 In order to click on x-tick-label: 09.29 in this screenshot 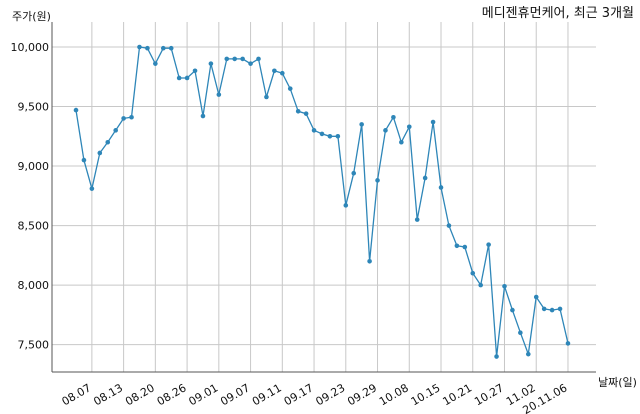, I will do `click(362, 394)`.